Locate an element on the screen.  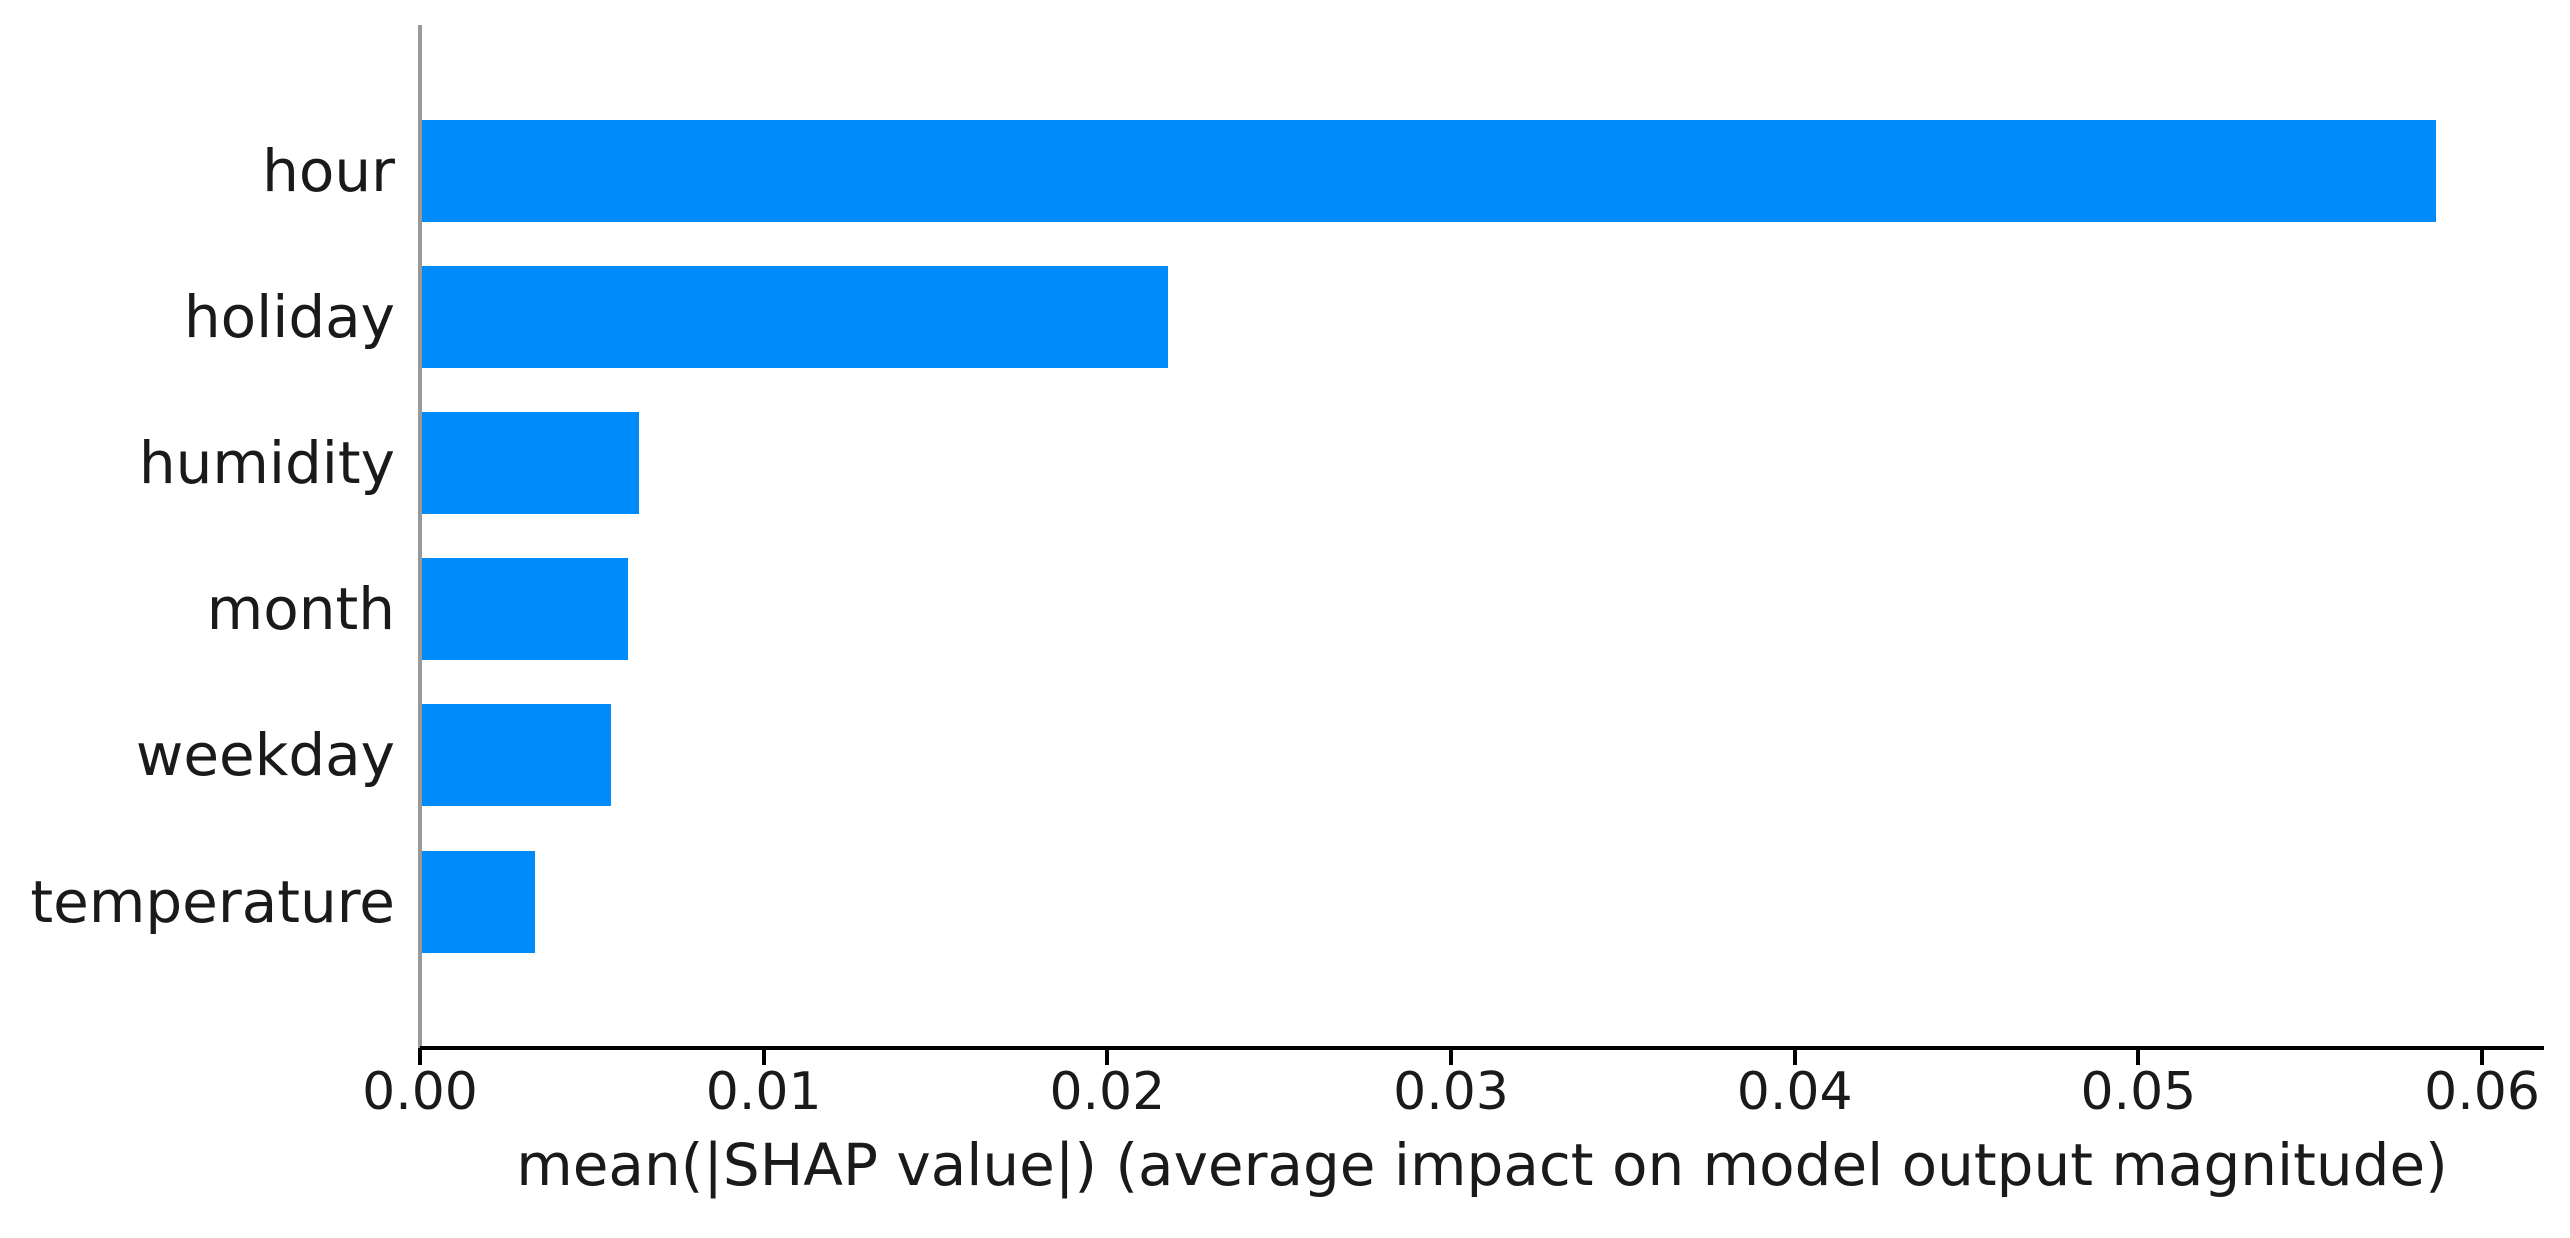
y-tick-label-temperature: temperature is located at coordinates (212, 901).